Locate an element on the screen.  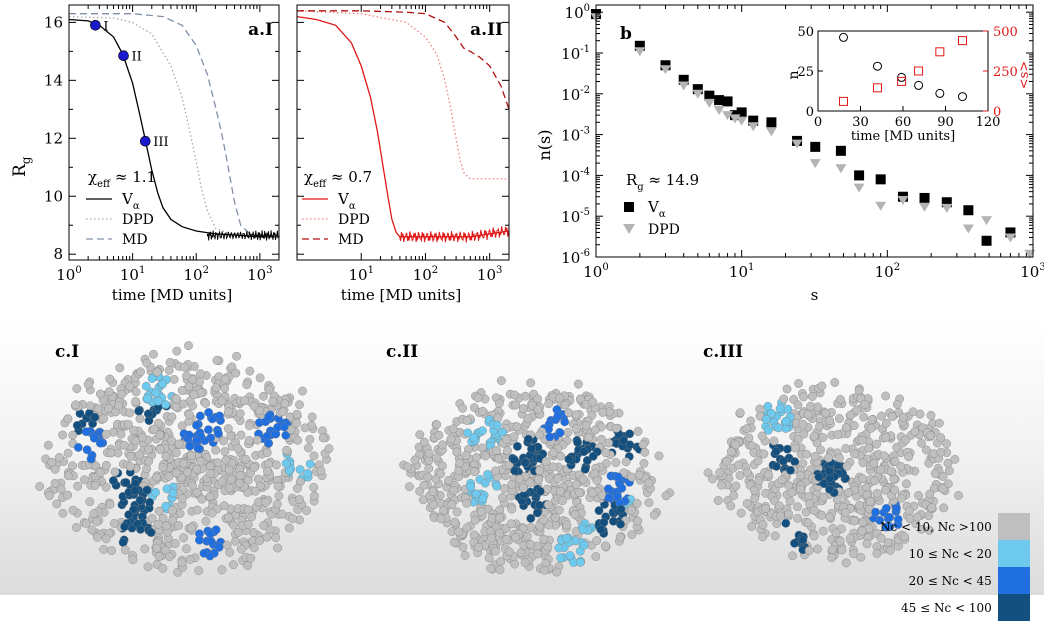
inset-x-tick-label-1: 30 is located at coordinates (860, 122).